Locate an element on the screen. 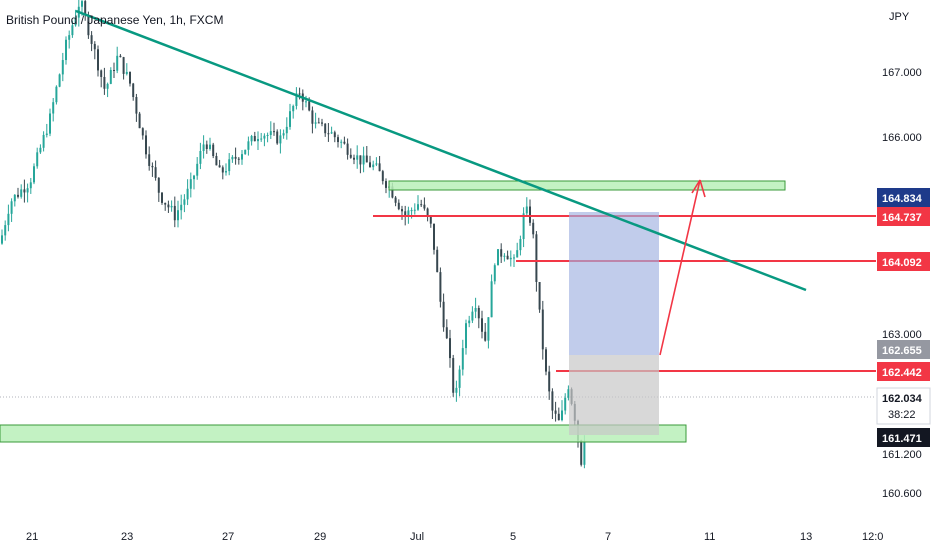 This screenshot has height=550, width=932. svg-text: 162.655 is located at coordinates (902, 351).